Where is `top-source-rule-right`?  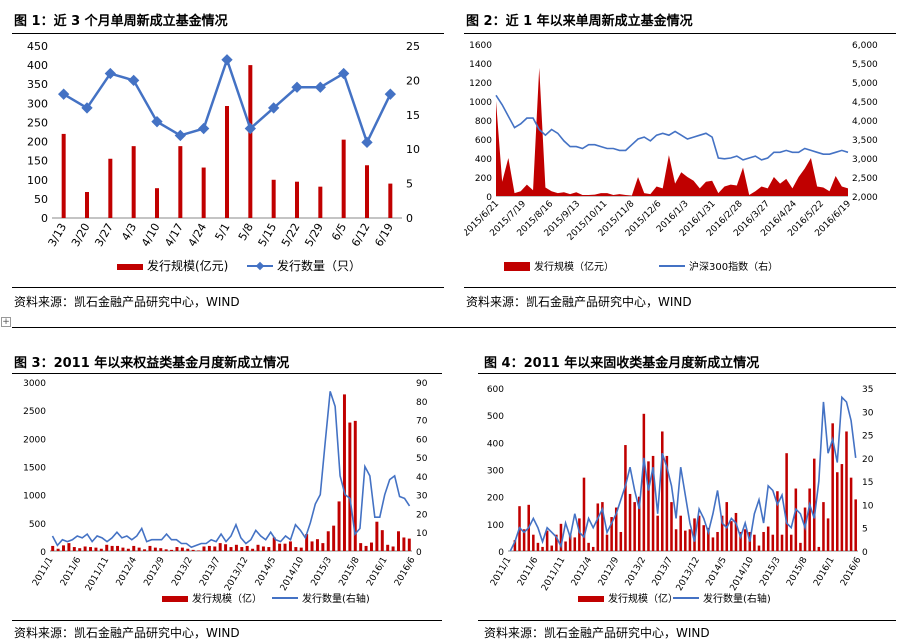 top-source-rule-right is located at coordinates (680, 287).